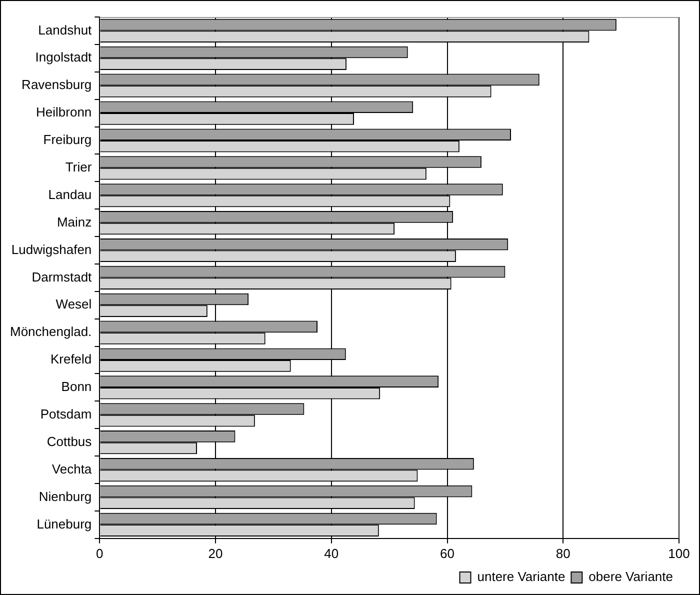 This screenshot has height=595, width=700. Describe the element at coordinates (51, 249) in the screenshot. I see `y-tick-label: Ludwigshafen` at that location.